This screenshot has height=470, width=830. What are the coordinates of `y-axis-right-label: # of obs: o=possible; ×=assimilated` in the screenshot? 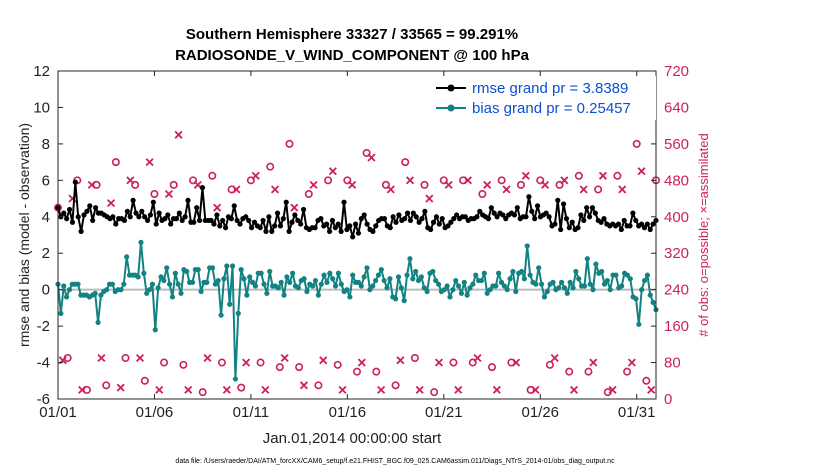 It's located at (703, 234).